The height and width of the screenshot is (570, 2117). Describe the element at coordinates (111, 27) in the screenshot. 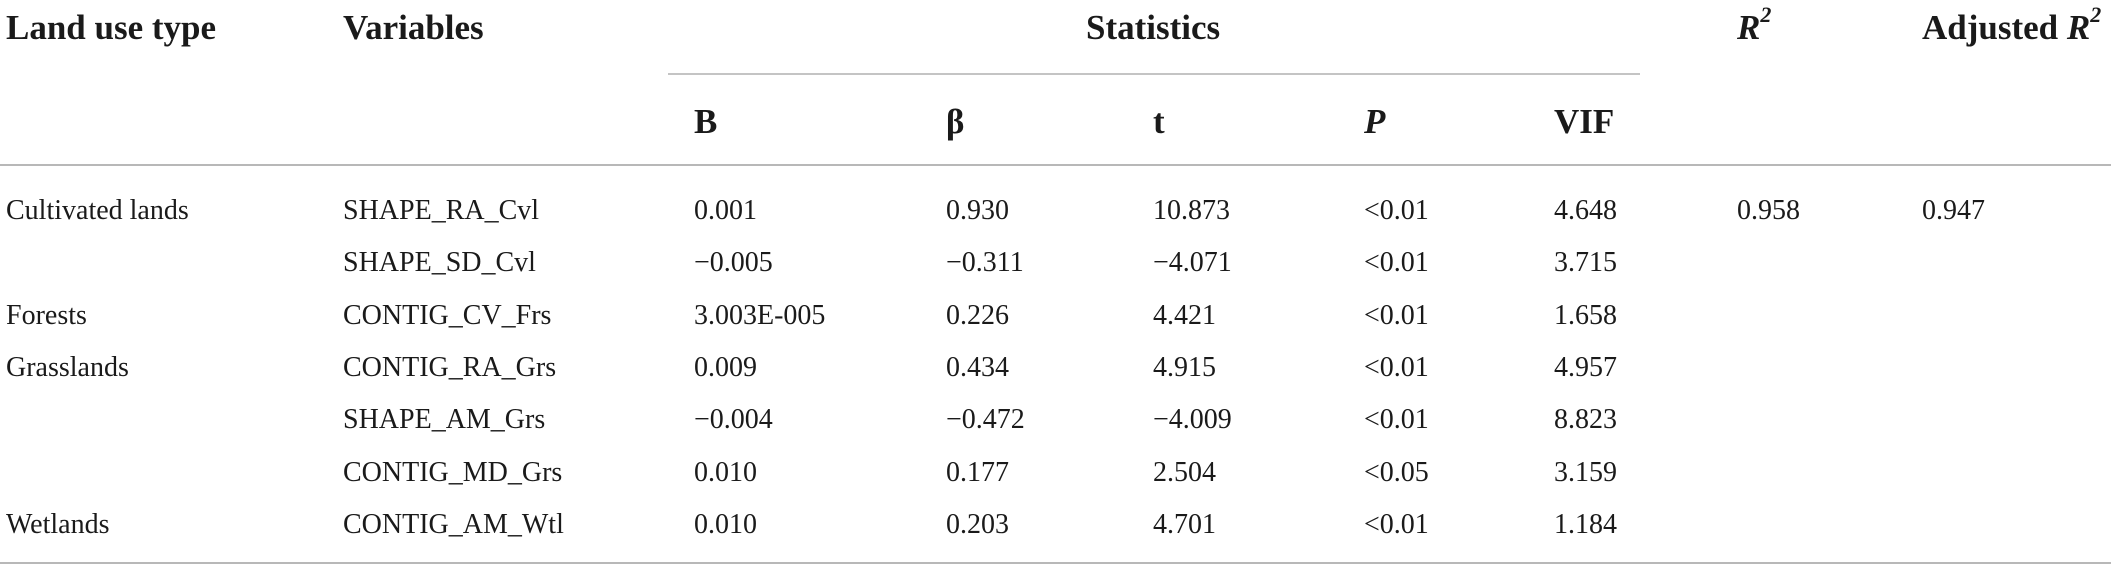

I see `header-land-use-type: Land use type` at that location.